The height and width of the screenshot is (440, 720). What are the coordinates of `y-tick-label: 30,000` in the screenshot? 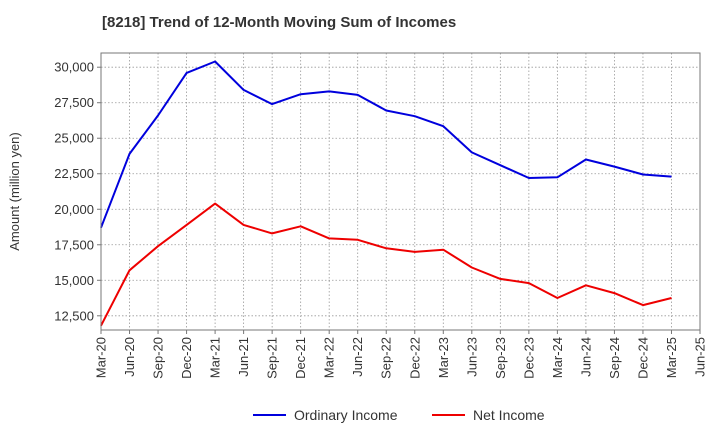 It's located at (74, 67).